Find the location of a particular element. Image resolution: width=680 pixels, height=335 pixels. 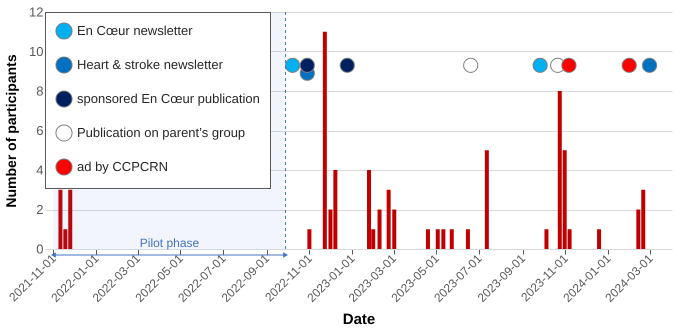

x-axis-title: Date is located at coordinates (359, 319).